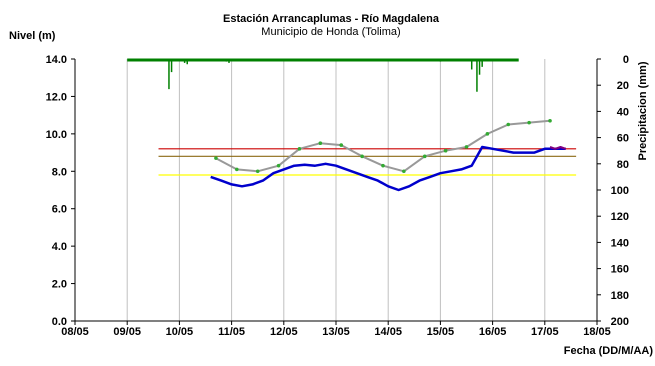 The width and height of the screenshot is (655, 366). I want to click on y2-tick-label: 140, so click(620, 243).